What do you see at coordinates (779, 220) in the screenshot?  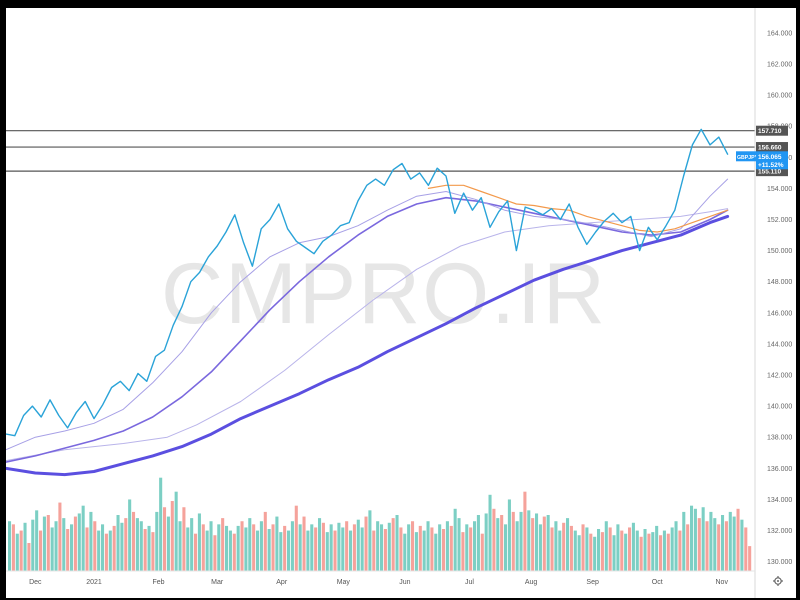 I see `y-tick-label: 152.000` at bounding box center [779, 220].